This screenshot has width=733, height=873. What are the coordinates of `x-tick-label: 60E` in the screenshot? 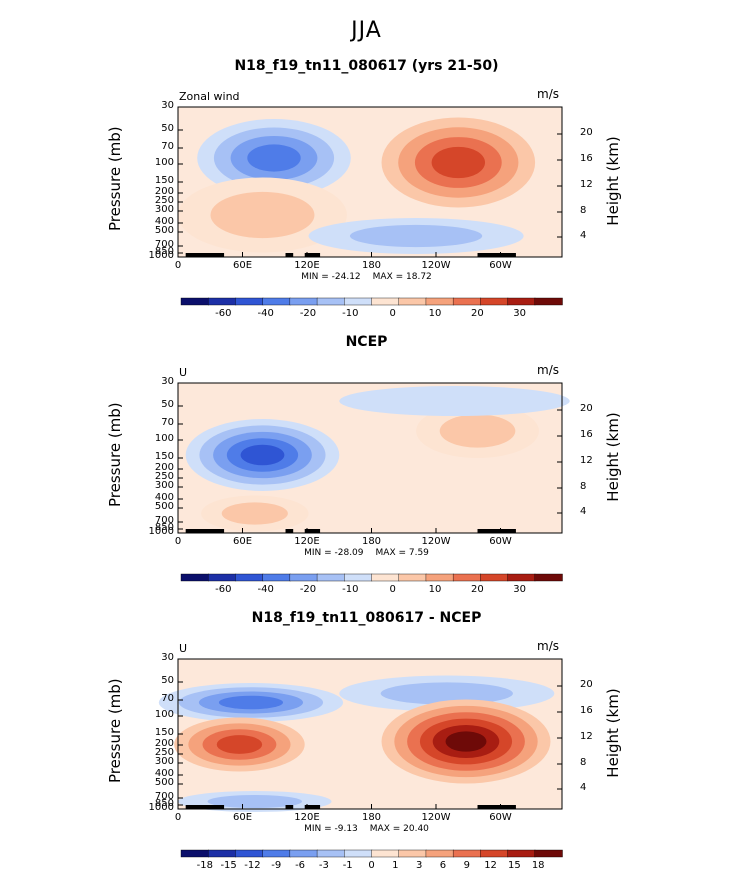 It's located at (242, 265).